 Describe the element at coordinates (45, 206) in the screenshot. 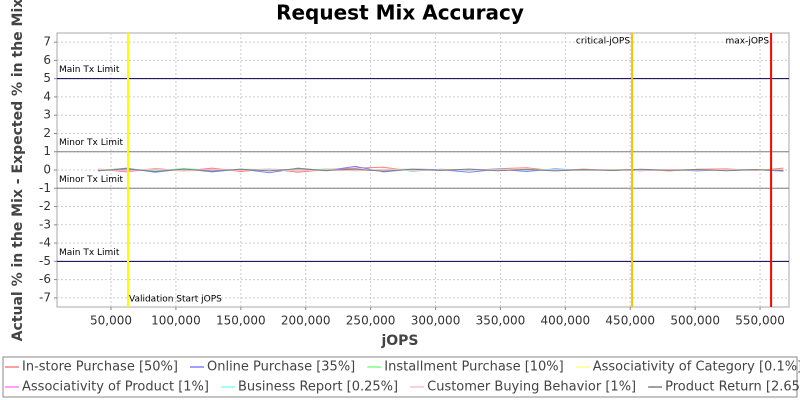

I see `y-tick-label: -2` at that location.